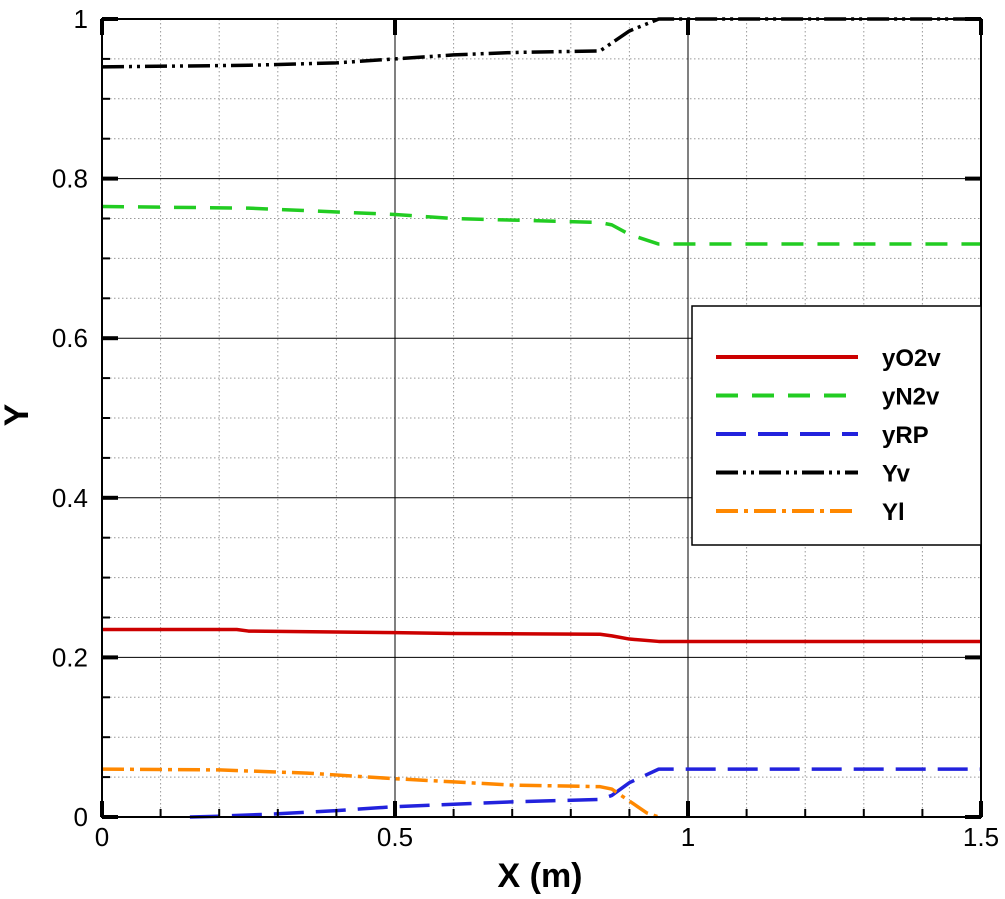  What do you see at coordinates (547, 837) in the screenshot?
I see `x-tick-labels: 0 0.5 1 1.5` at bounding box center [547, 837].